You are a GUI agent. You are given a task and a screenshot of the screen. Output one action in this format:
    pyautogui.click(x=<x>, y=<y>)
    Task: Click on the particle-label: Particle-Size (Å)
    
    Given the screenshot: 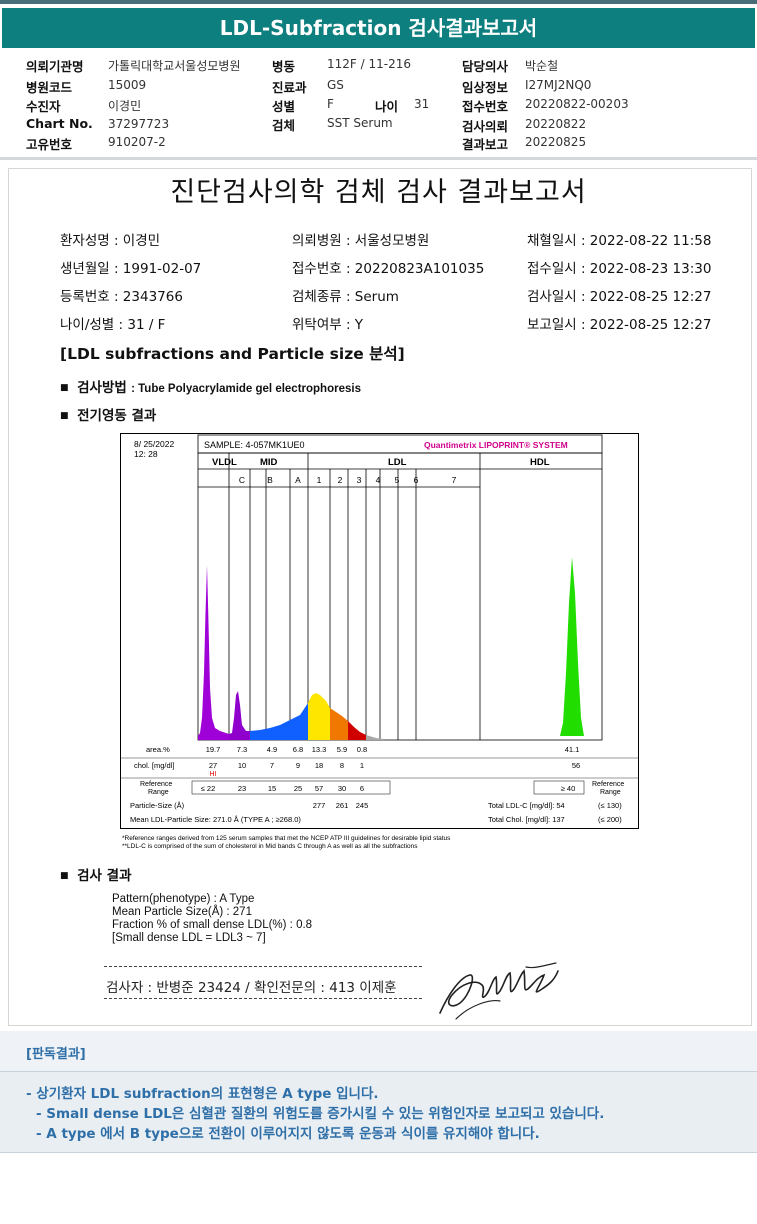 What is the action you would take?
    pyautogui.click(x=157, y=805)
    